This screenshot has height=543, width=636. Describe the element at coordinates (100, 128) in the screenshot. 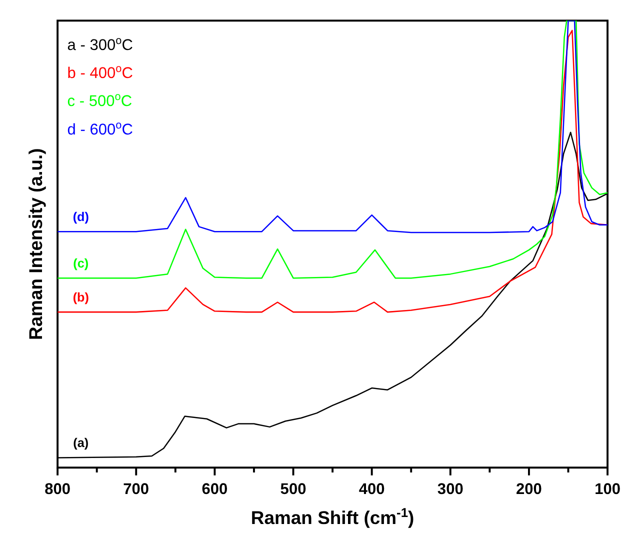

I see `text: d - 600$^{o}$C` at that location.